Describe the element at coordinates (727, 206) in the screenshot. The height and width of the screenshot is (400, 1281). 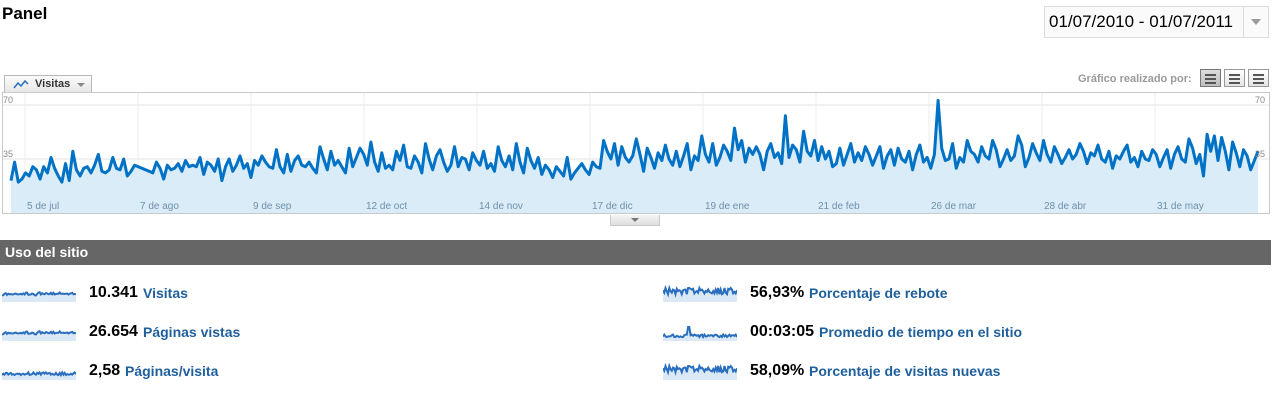
I see `x-tick-label: 19 de ene` at that location.